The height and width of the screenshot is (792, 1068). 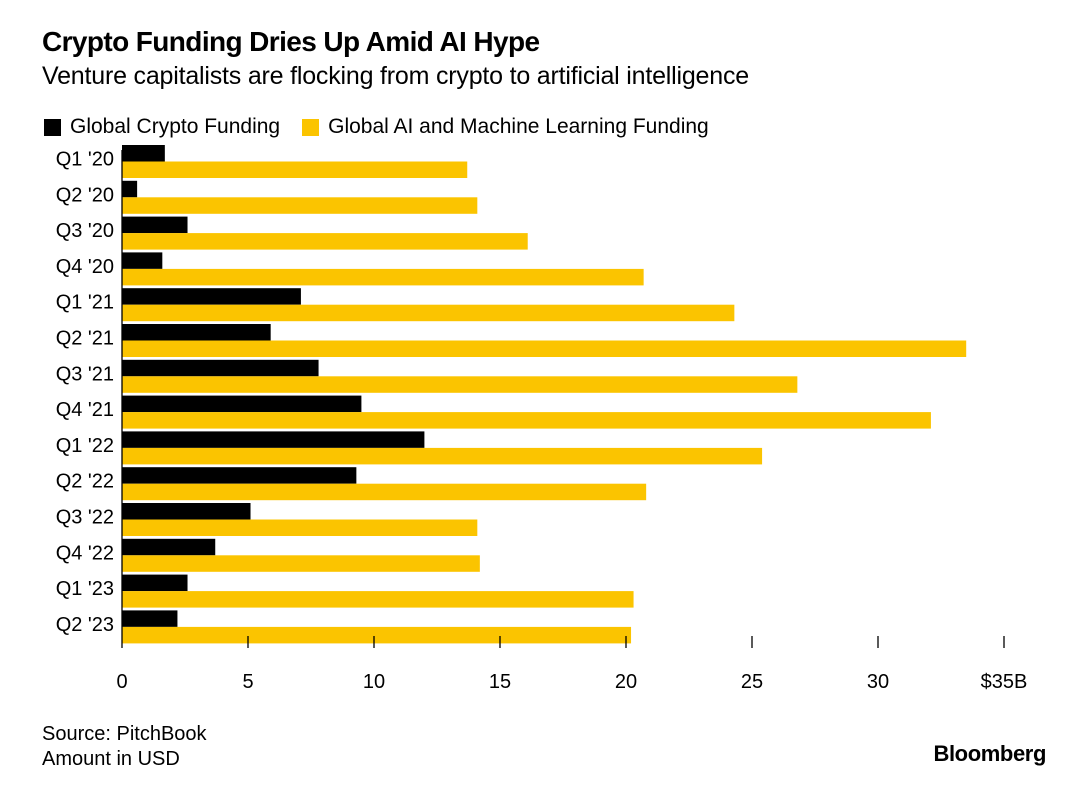 What do you see at coordinates (500, 682) in the screenshot?
I see `x-tick-label: 15` at bounding box center [500, 682].